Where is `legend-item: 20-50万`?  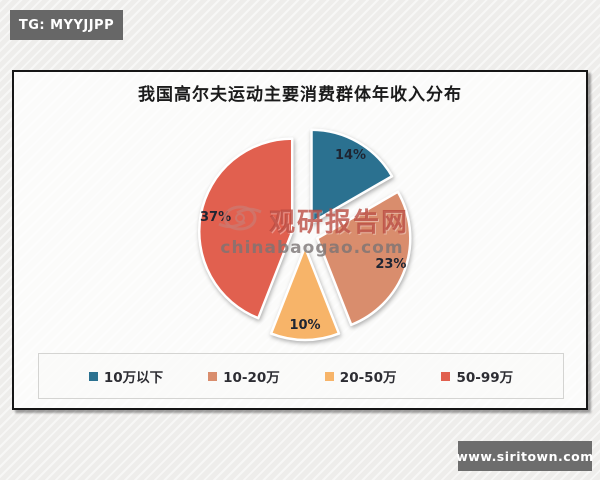 legend-item: 20-50万 is located at coordinates (360, 376).